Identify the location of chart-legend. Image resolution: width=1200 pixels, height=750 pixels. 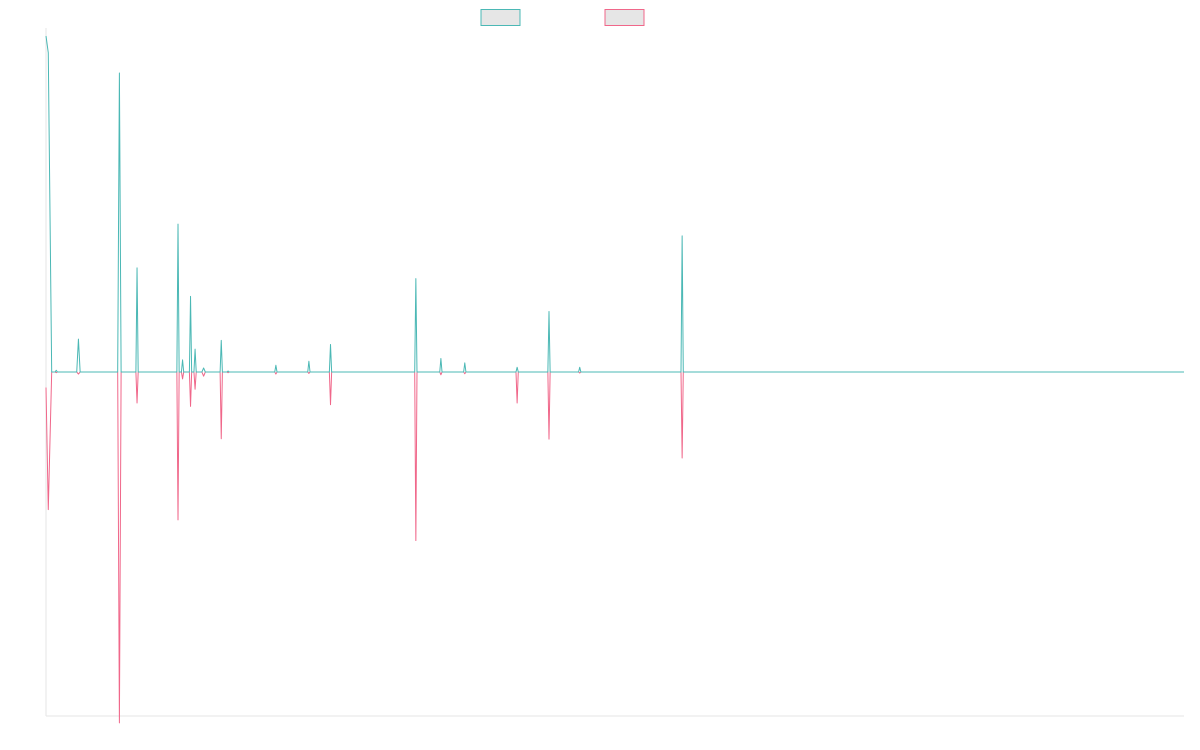
(562, 17).